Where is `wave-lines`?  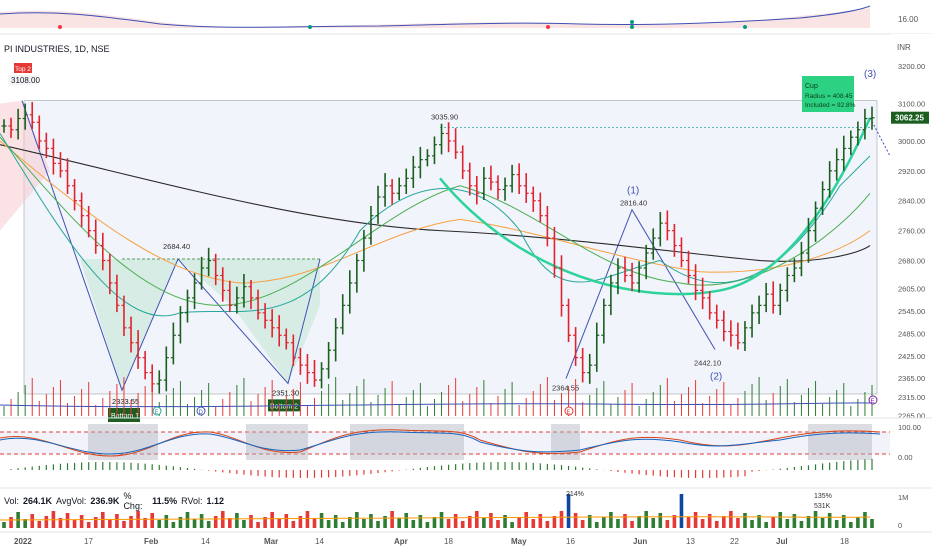 wave-lines is located at coordinates (640, 293).